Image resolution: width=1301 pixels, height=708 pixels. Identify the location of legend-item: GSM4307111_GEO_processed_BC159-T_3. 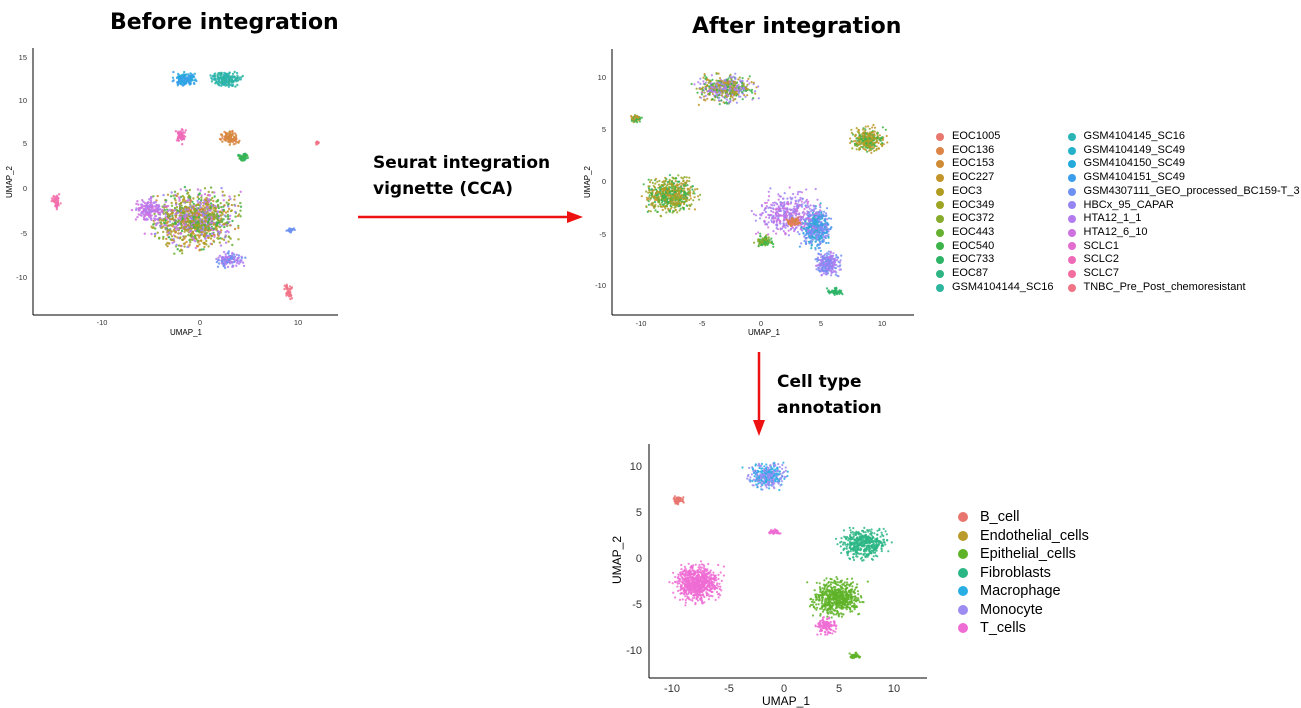
(1183, 191).